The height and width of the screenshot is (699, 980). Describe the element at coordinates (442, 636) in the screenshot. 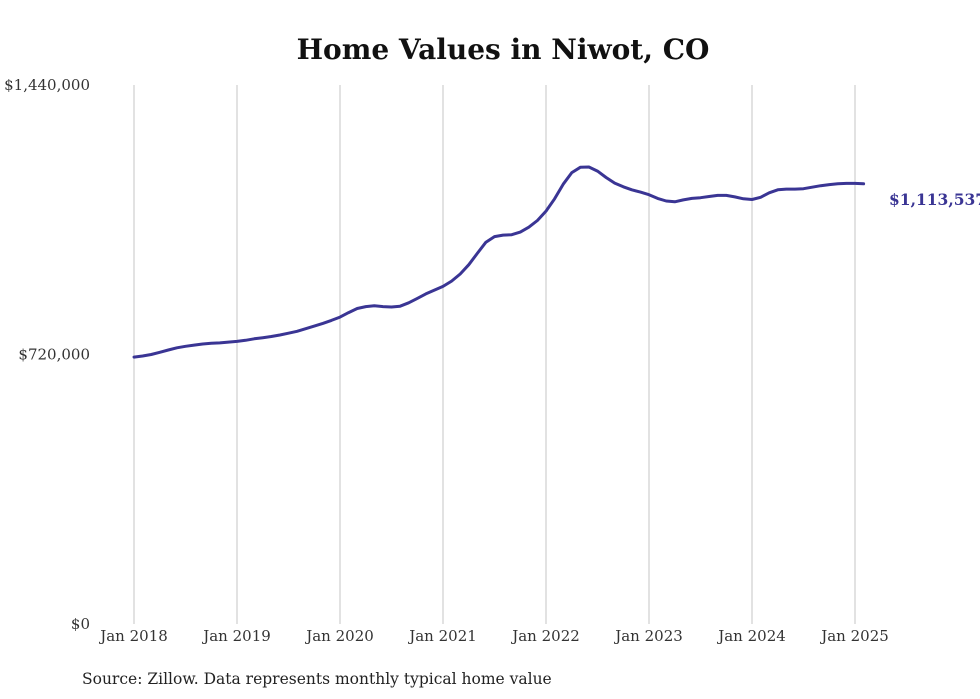

I see `x-tick-label: Jan 2021` at that location.